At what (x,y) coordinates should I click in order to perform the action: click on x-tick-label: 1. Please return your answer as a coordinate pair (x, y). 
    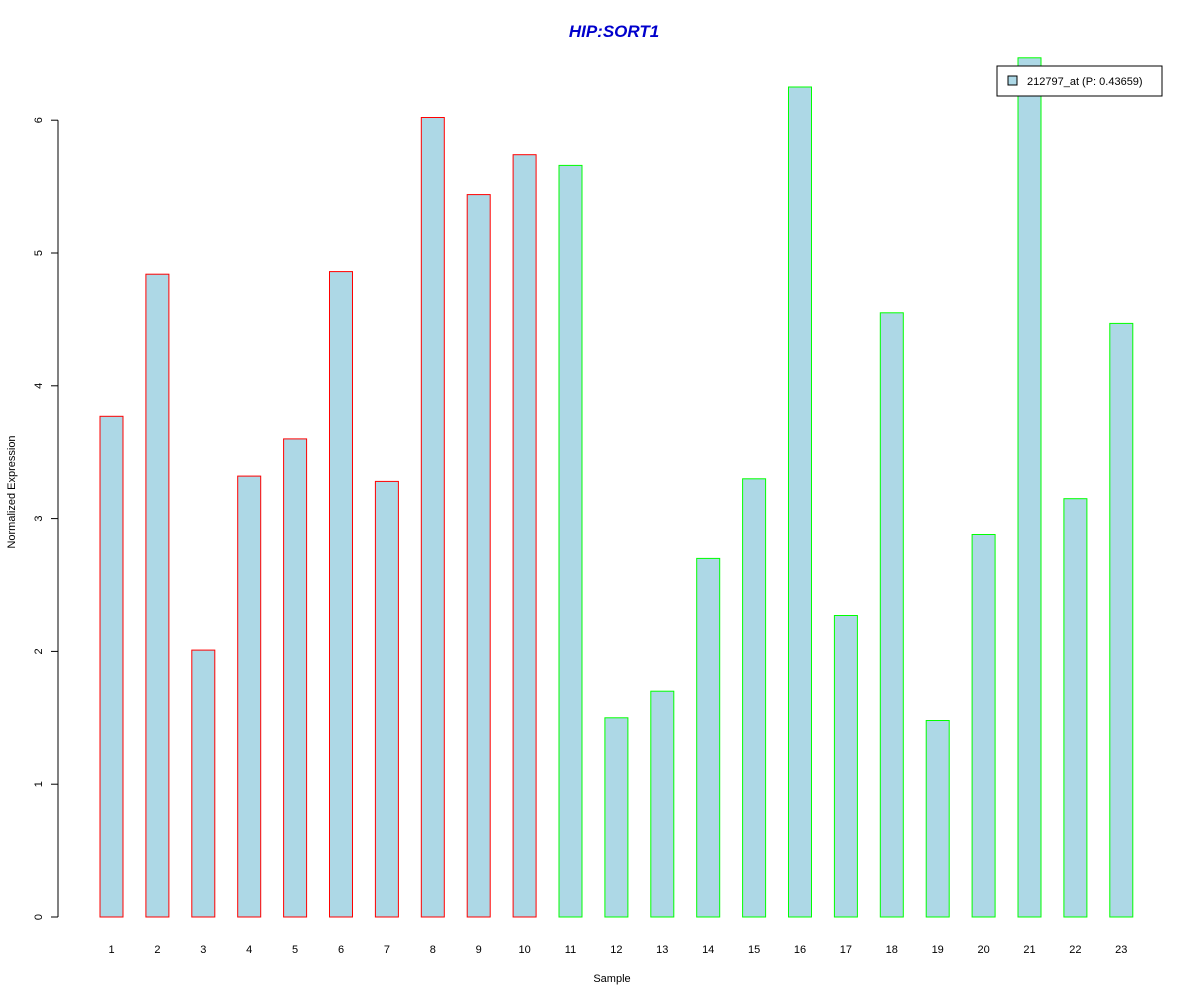
    Looking at the image, I should click on (111, 950).